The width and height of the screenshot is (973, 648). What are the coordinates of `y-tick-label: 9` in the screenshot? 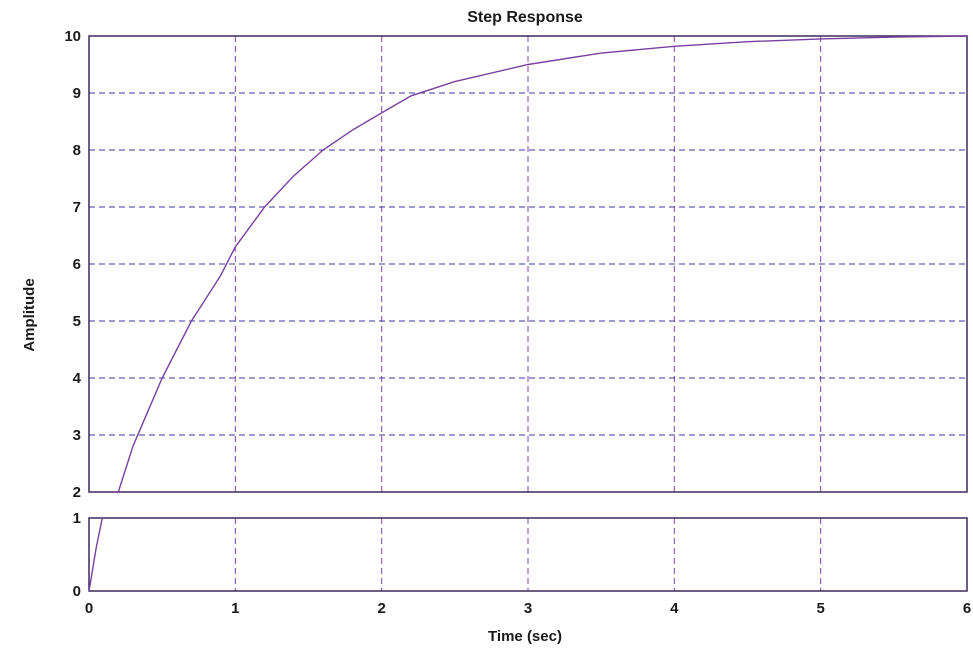 It's located at (77, 93).